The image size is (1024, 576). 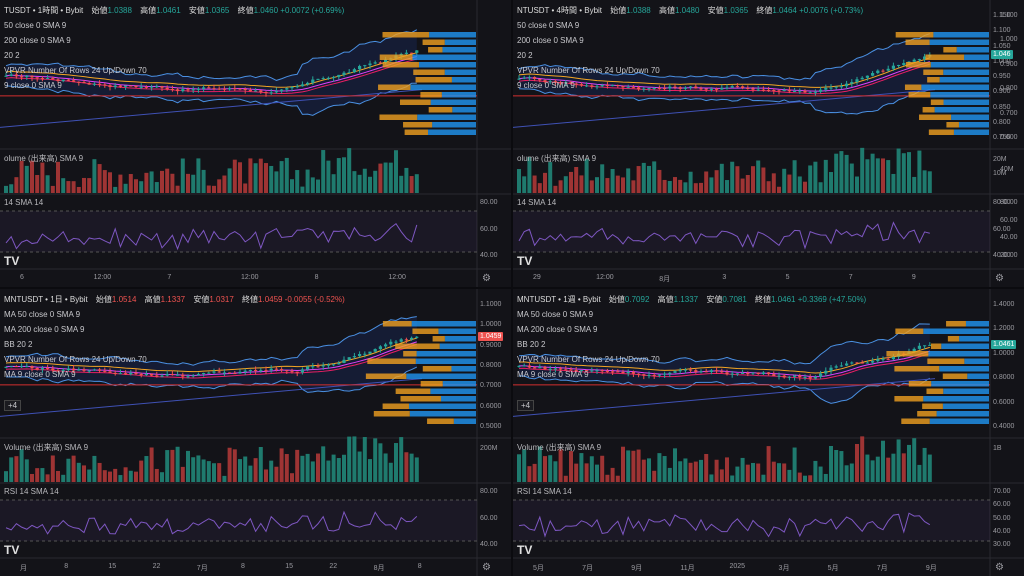 What do you see at coordinates (724, 235) in the screenshot?
I see `rsi-line` at bounding box center [724, 235].